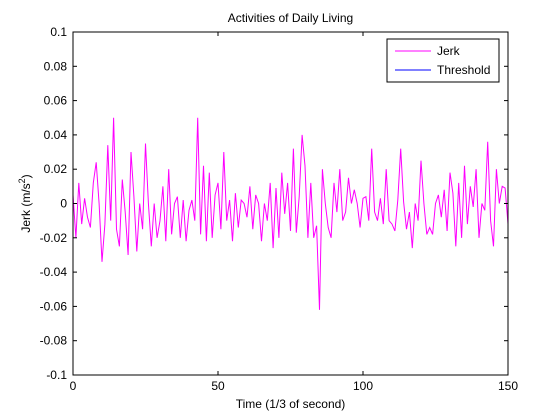 The height and width of the screenshot is (420, 560). I want to click on y-tick-label: -0.1, so click(56, 375).